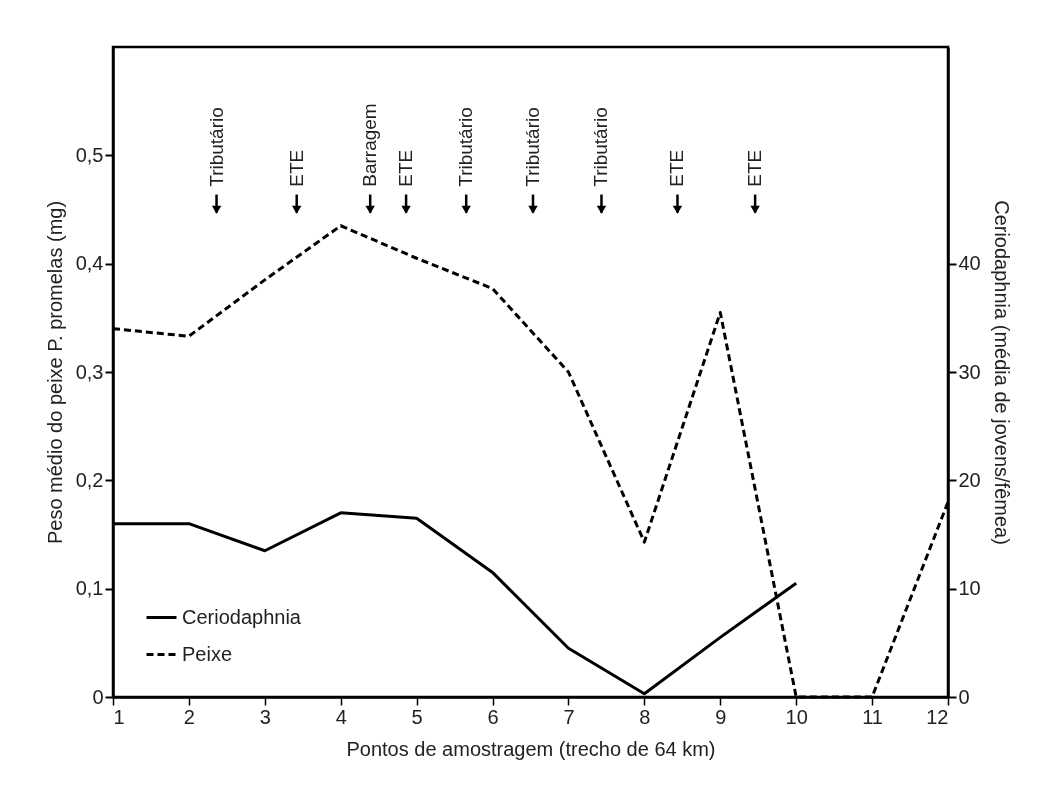 This screenshot has width=1049, height=791. Describe the element at coordinates (721, 716) in the screenshot. I see `x-tick-label: 9` at that location.